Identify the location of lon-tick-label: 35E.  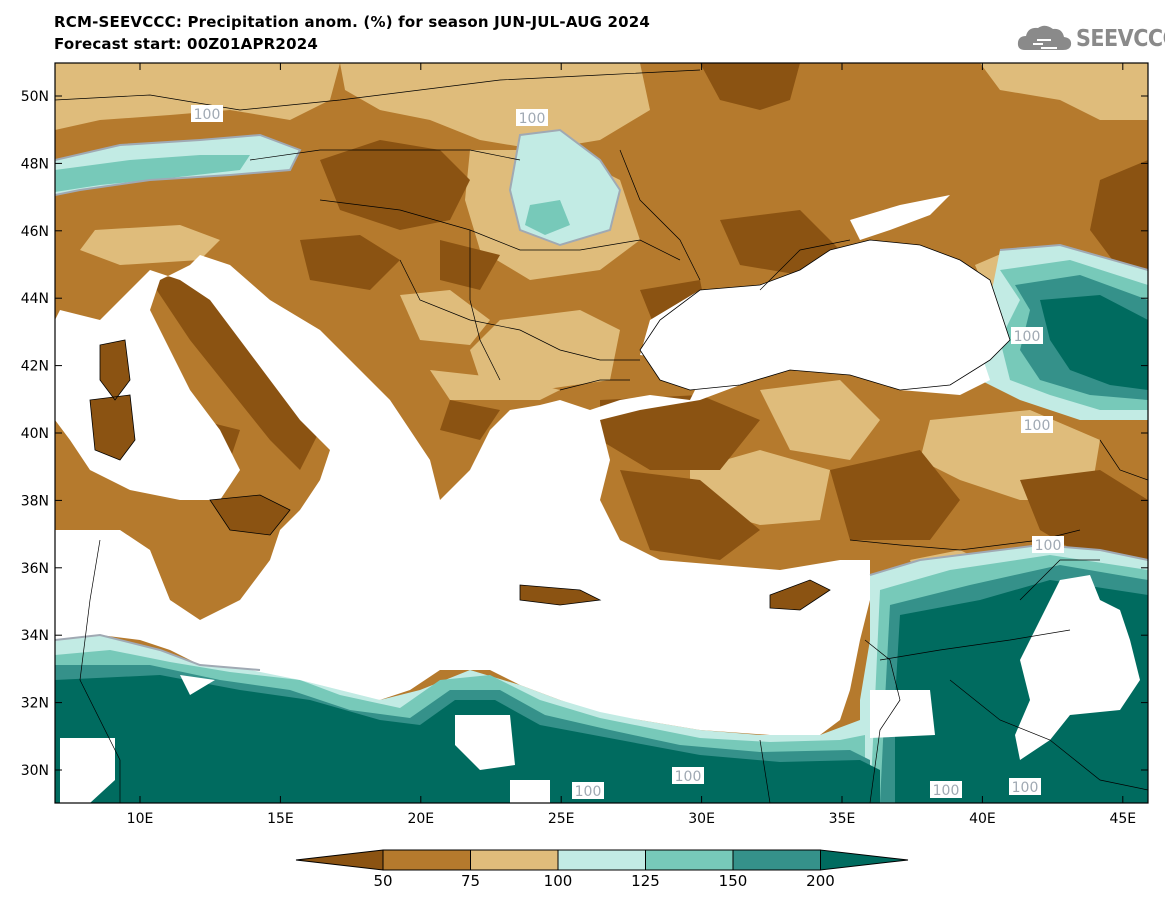
(842, 819).